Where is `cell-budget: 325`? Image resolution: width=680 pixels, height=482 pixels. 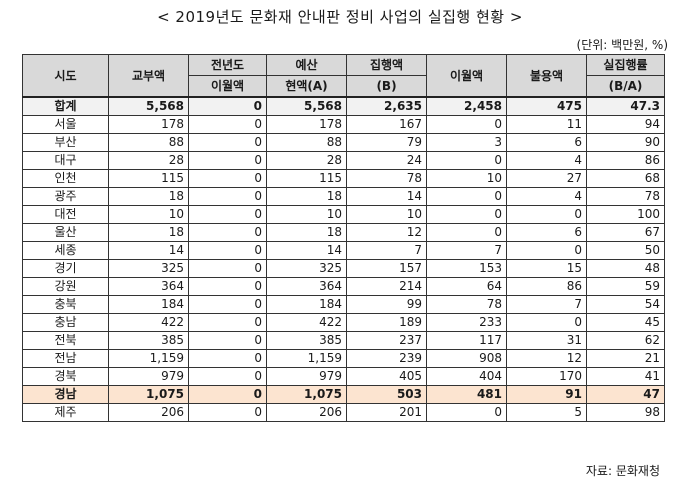 cell-budget: 325 is located at coordinates (306, 268).